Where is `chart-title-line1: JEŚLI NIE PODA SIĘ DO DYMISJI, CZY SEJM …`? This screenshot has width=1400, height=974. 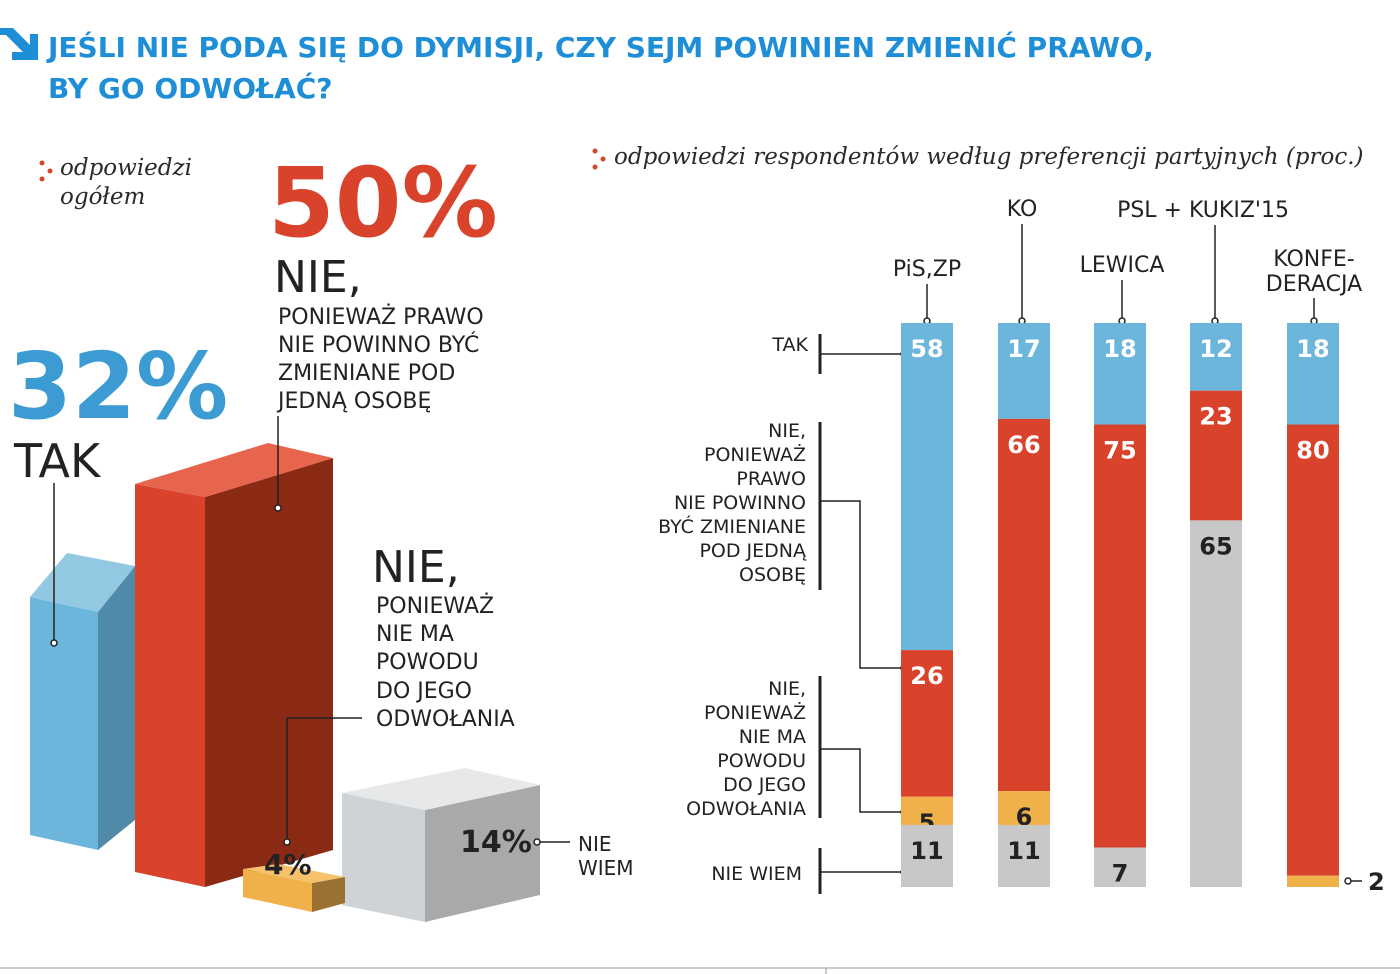
chart-title-line1: JEŚLI NIE PODA SIĘ DO DYMISJI, CZY SEJM … is located at coordinates (600, 47).